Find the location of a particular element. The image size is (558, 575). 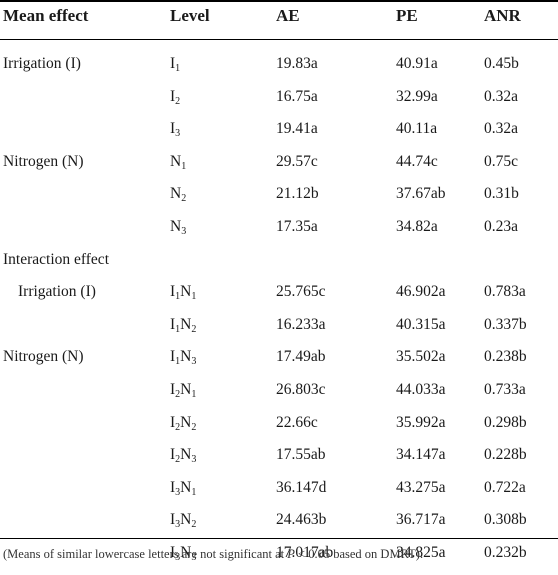

row-anr-value: 0.733a is located at coordinates (505, 389).